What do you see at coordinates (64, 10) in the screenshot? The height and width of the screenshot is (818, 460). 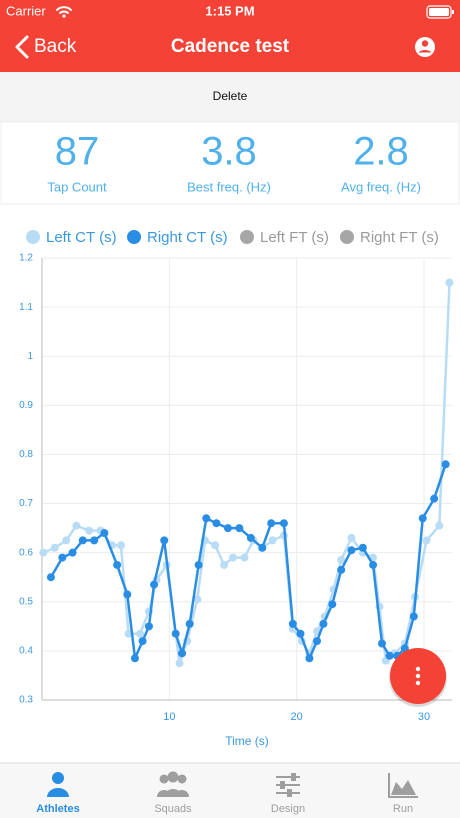 I see `wifi-icon` at bounding box center [64, 10].